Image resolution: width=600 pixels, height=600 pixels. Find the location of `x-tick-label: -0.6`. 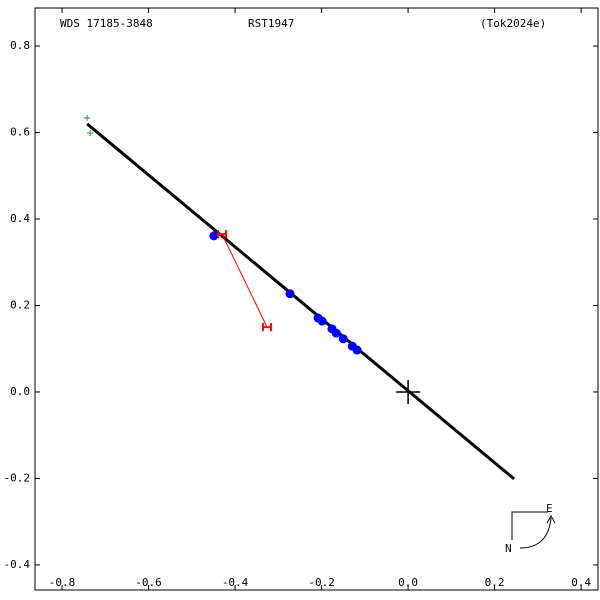

x-tick-label: -0.6 is located at coordinates (148, 582).